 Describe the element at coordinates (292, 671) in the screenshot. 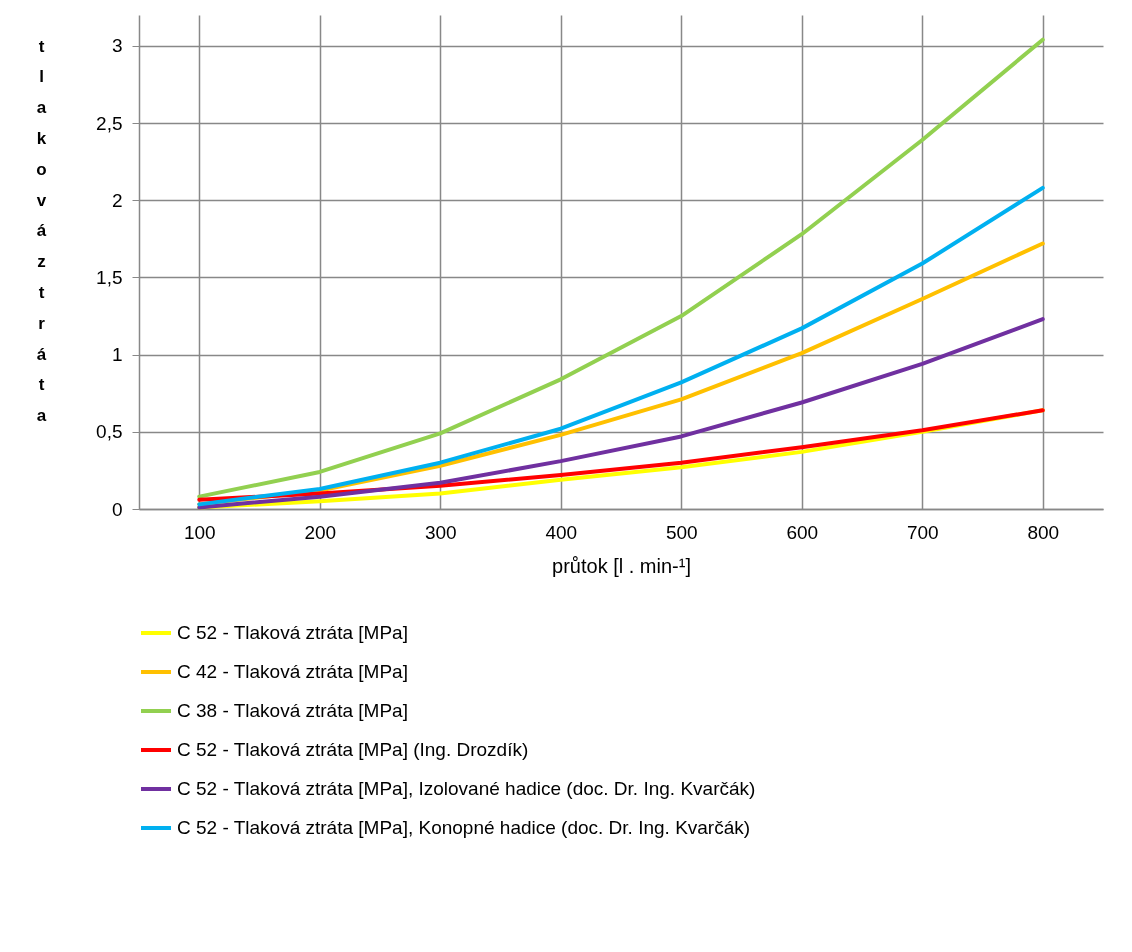

I see `legend-label: C 42 - Tlaková ztráta [MPa]` at that location.